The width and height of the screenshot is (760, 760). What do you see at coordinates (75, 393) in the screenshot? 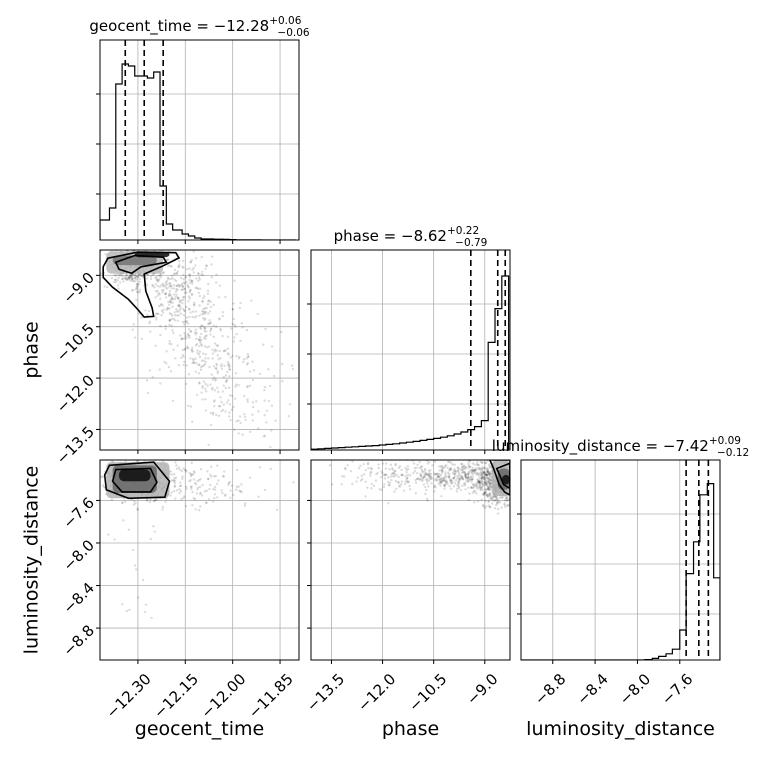
I see `y-tick-label: −12.0` at bounding box center [75, 393].